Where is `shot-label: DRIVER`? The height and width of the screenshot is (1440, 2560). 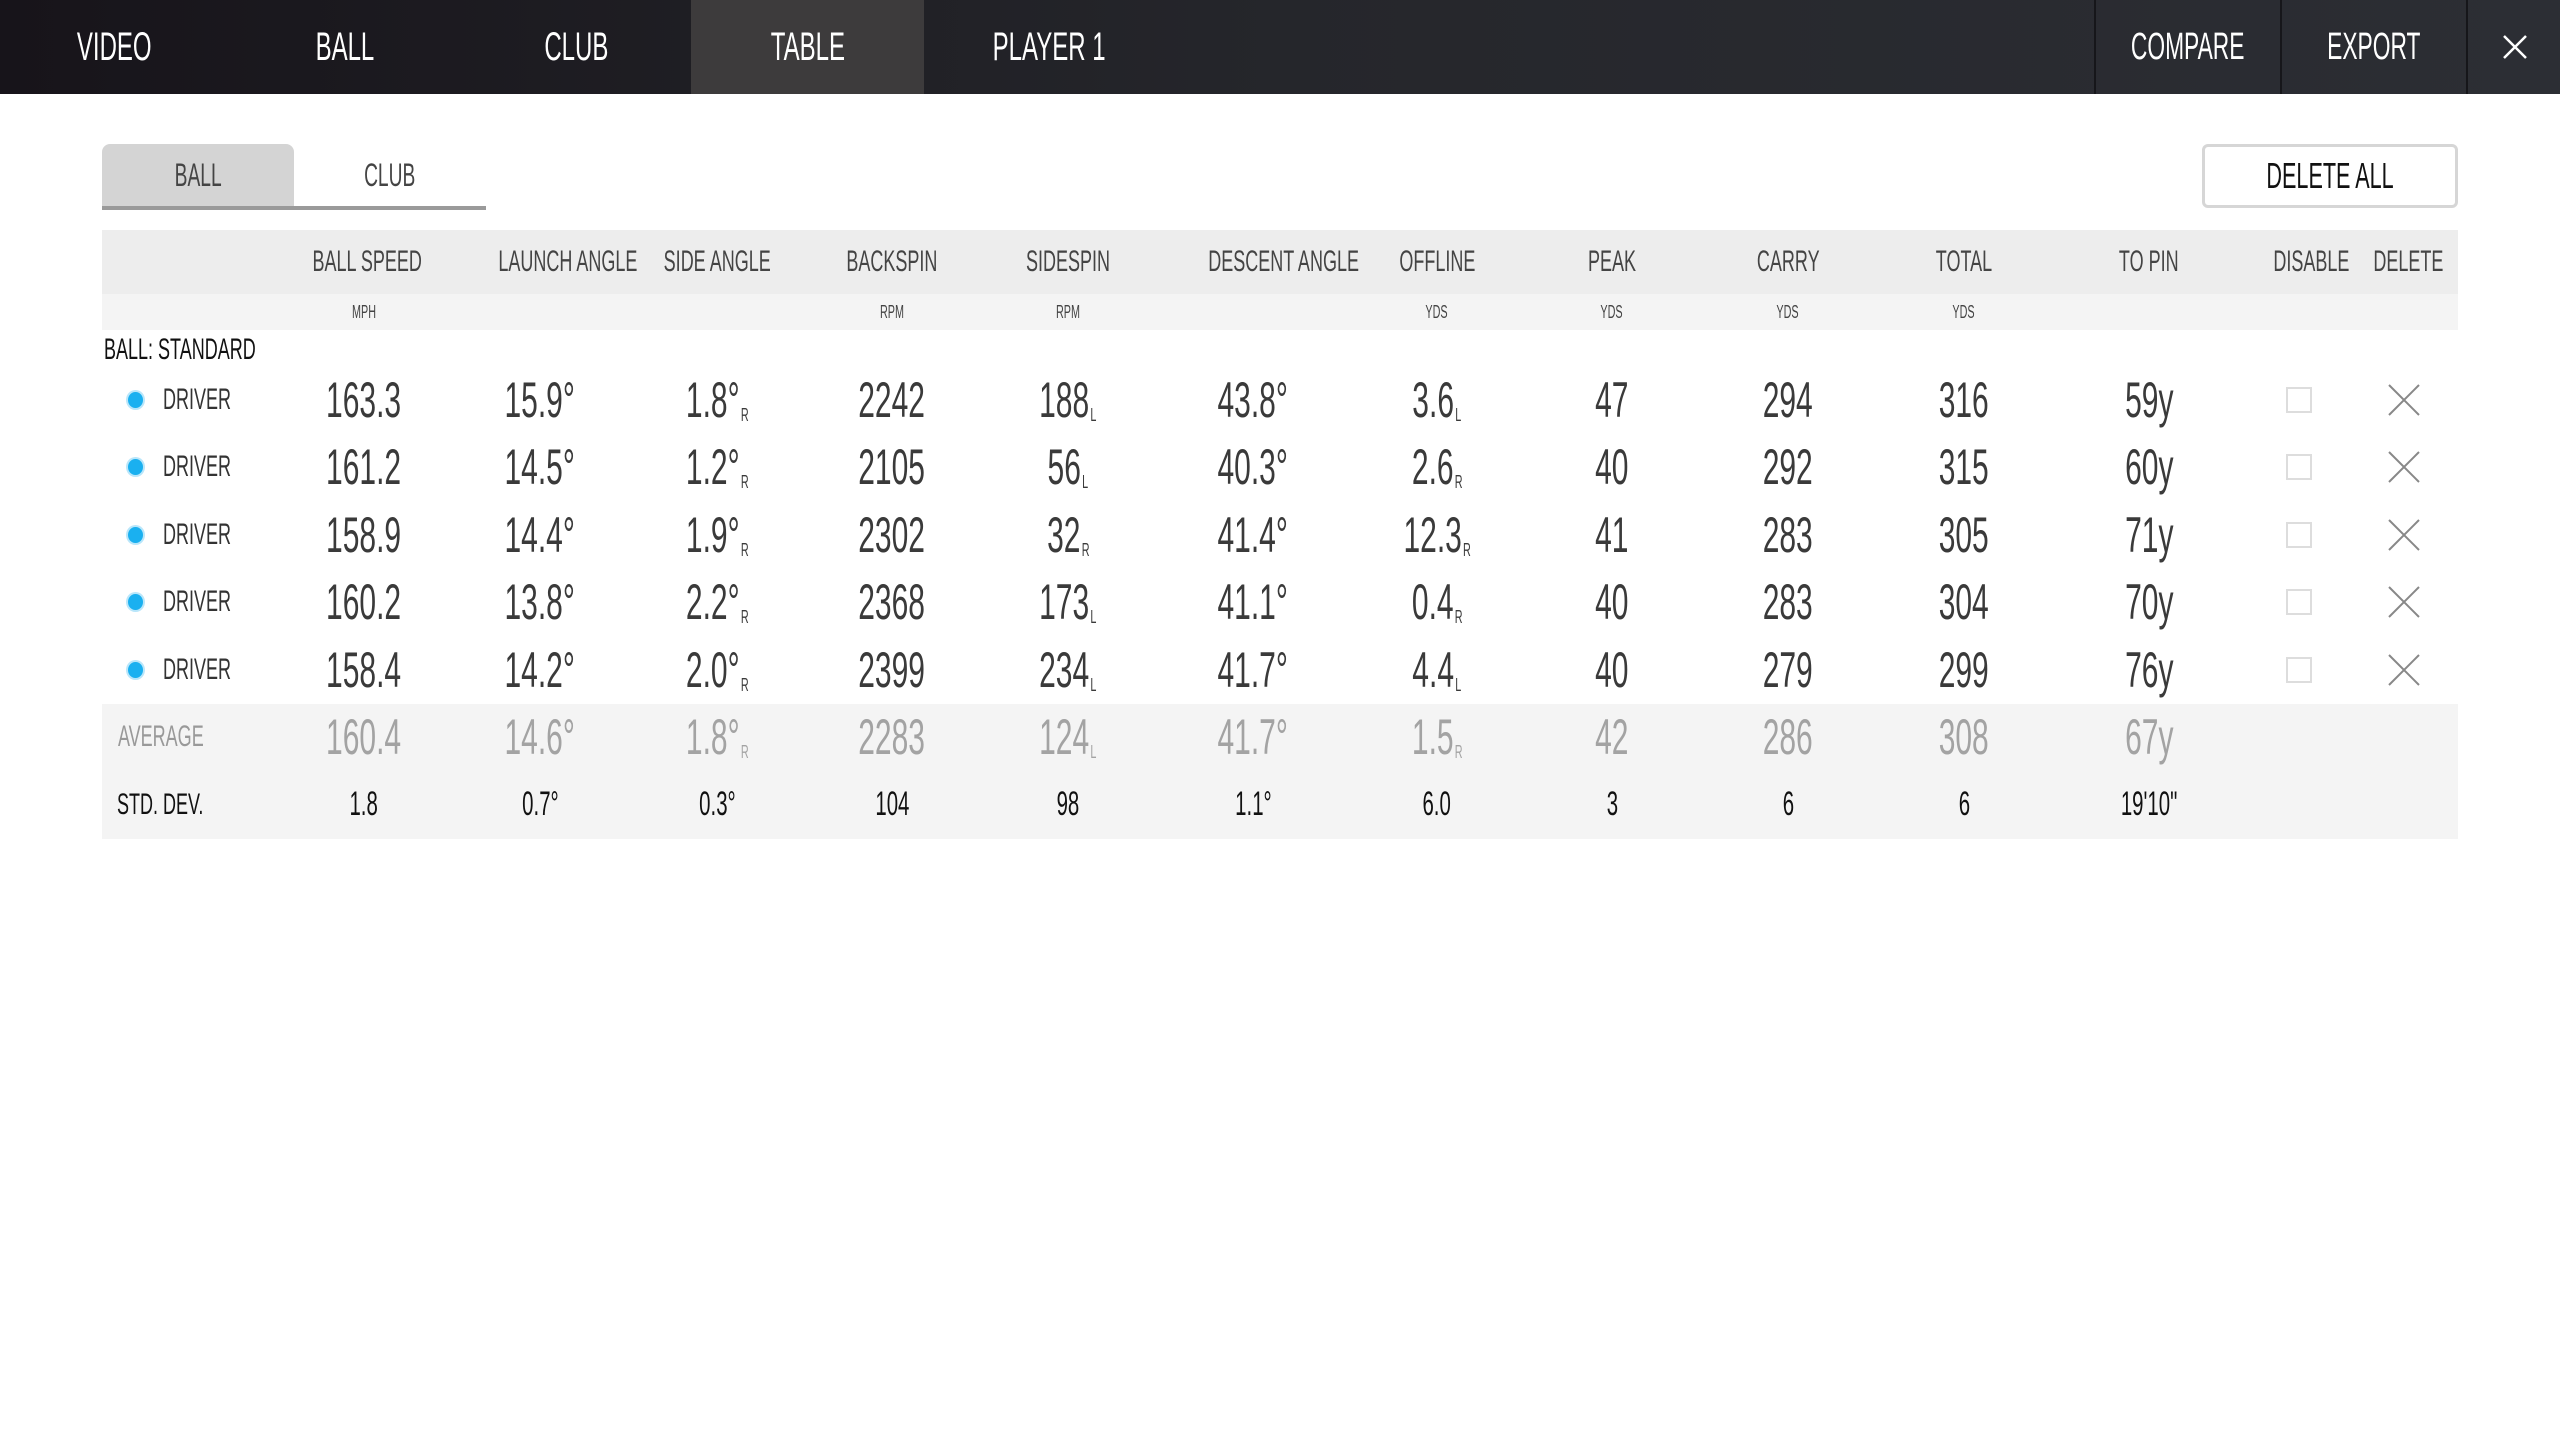 shot-label: DRIVER is located at coordinates (189, 602).